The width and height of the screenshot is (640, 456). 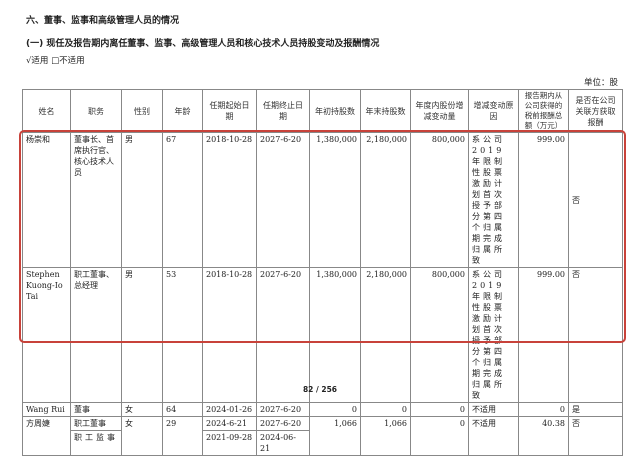 I want to click on header-cell: 是否在公司关联方获取报酬, so click(x=595, y=111).